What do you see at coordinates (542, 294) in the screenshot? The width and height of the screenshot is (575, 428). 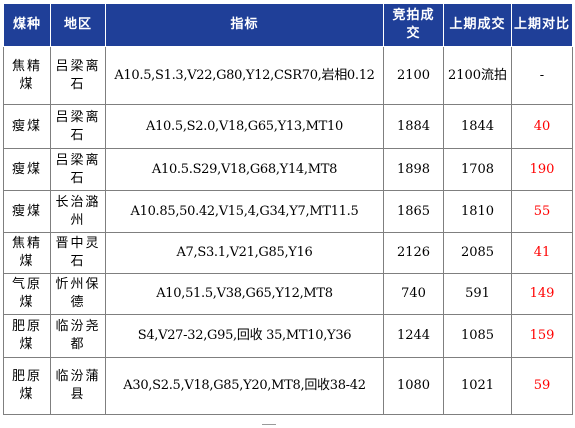 I see `cell-diff: 149` at bounding box center [542, 294].